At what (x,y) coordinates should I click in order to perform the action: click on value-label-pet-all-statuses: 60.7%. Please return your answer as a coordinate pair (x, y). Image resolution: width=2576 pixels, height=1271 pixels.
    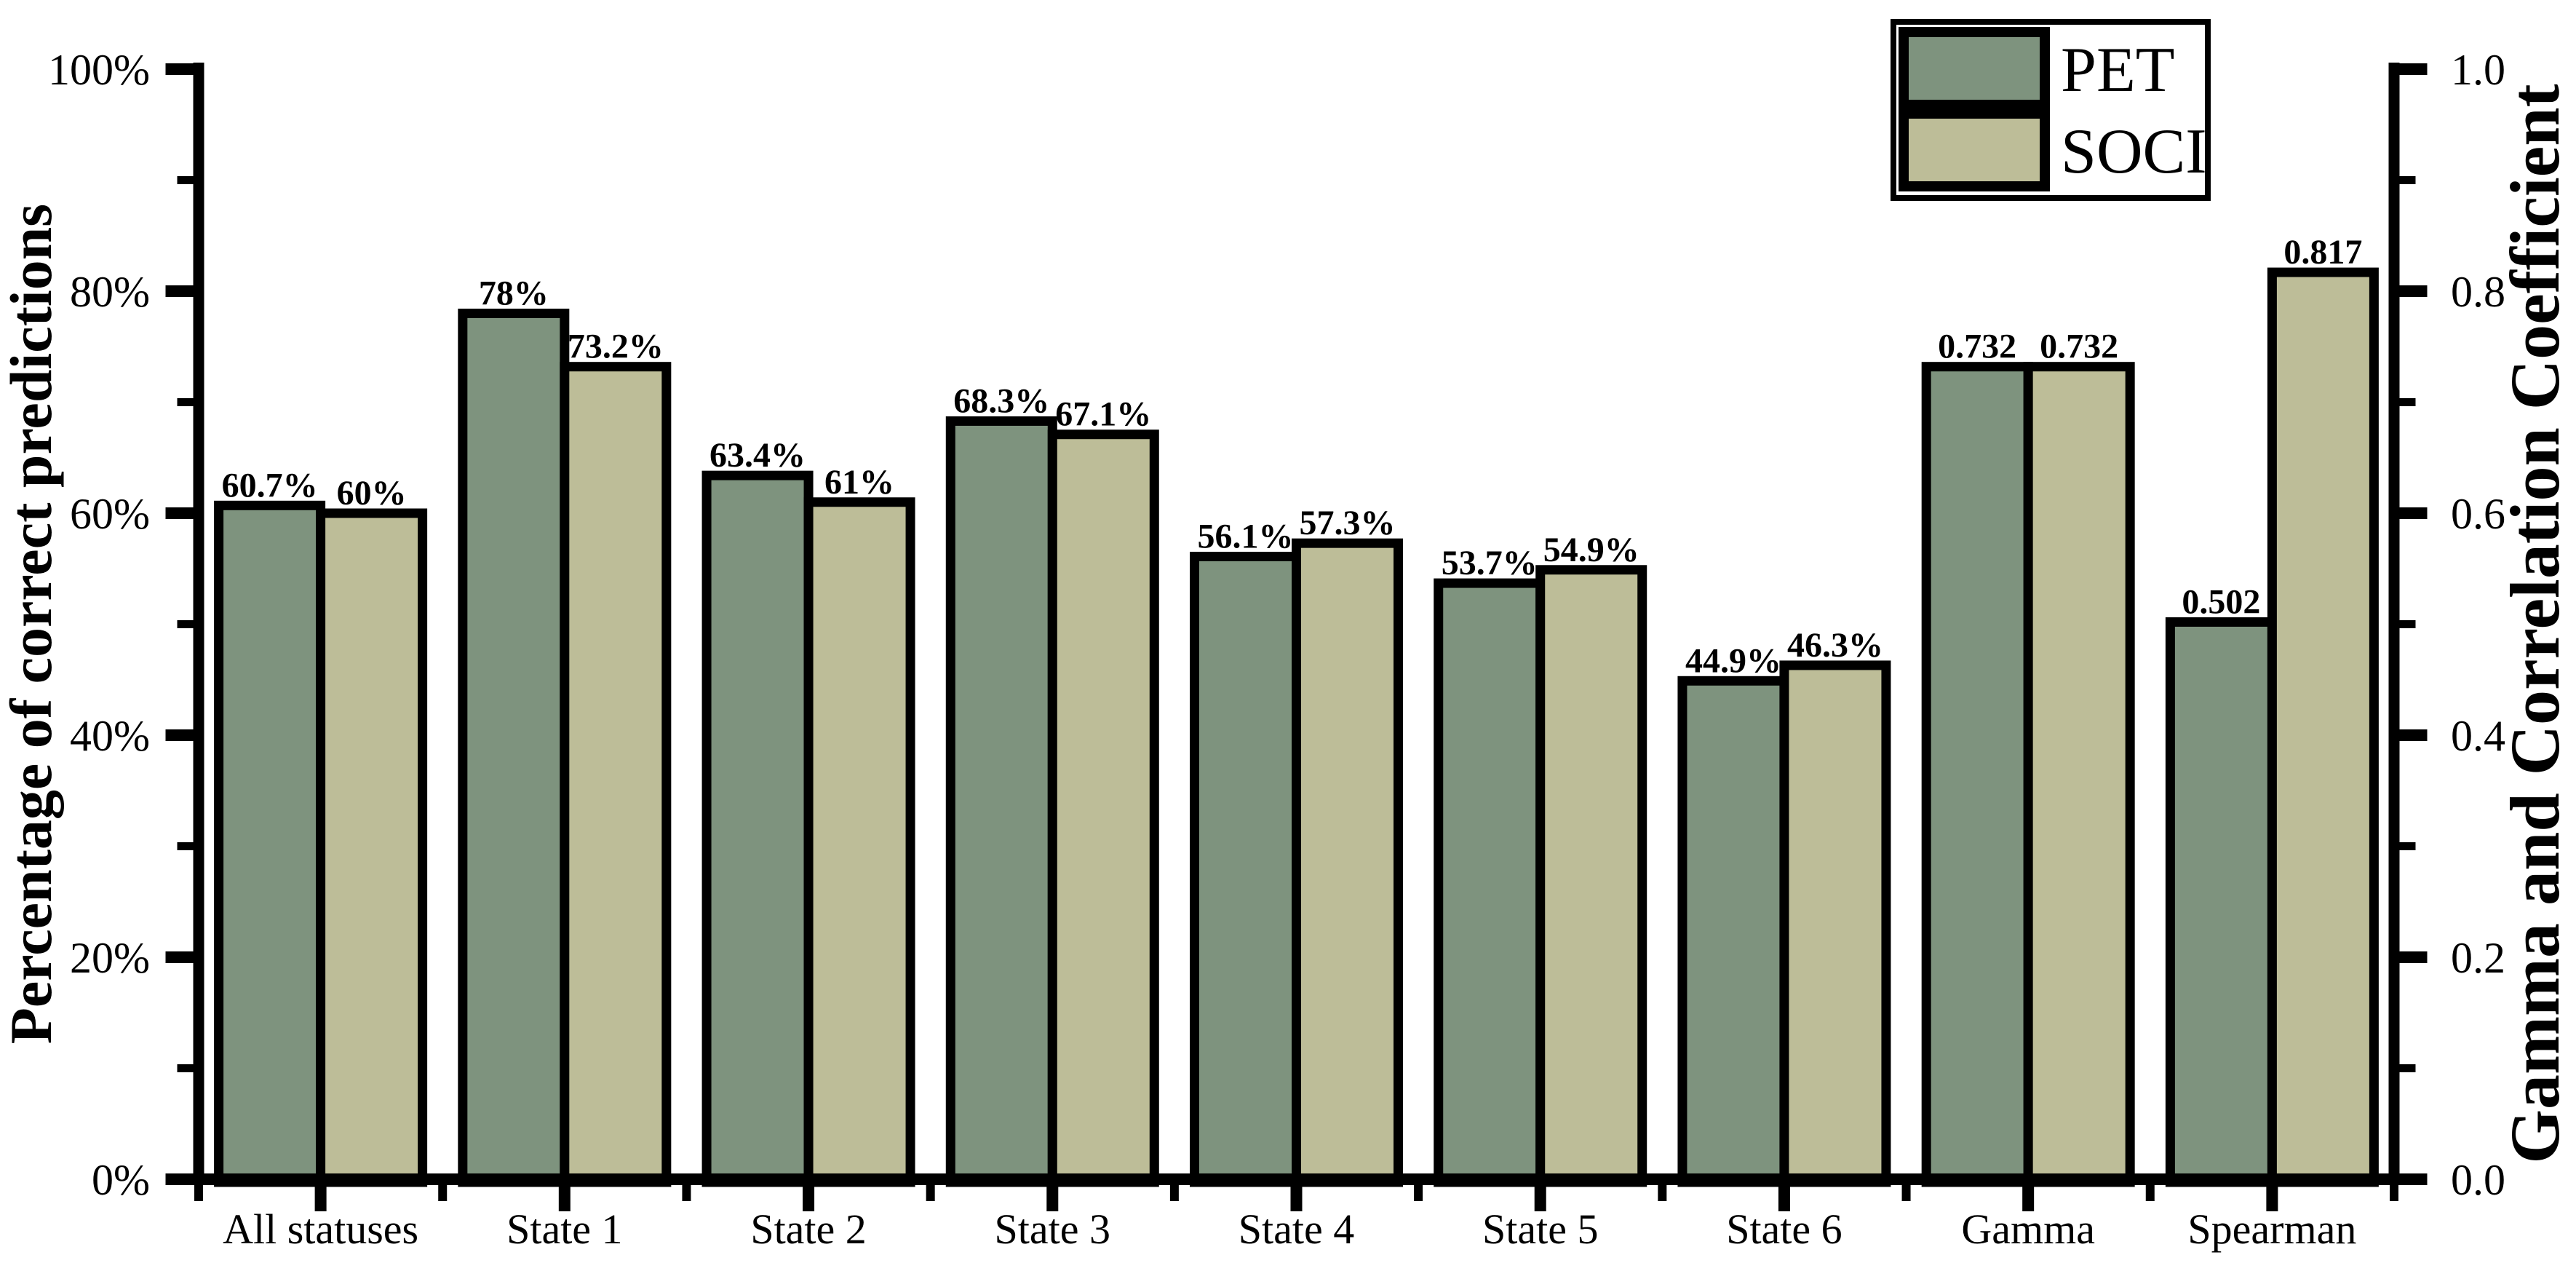
    Looking at the image, I should click on (270, 485).